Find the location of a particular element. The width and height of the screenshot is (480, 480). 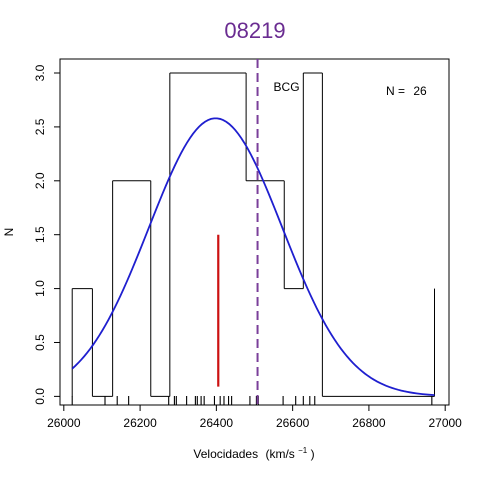

y-tick-label-3: 1.5 is located at coordinates (40, 234).